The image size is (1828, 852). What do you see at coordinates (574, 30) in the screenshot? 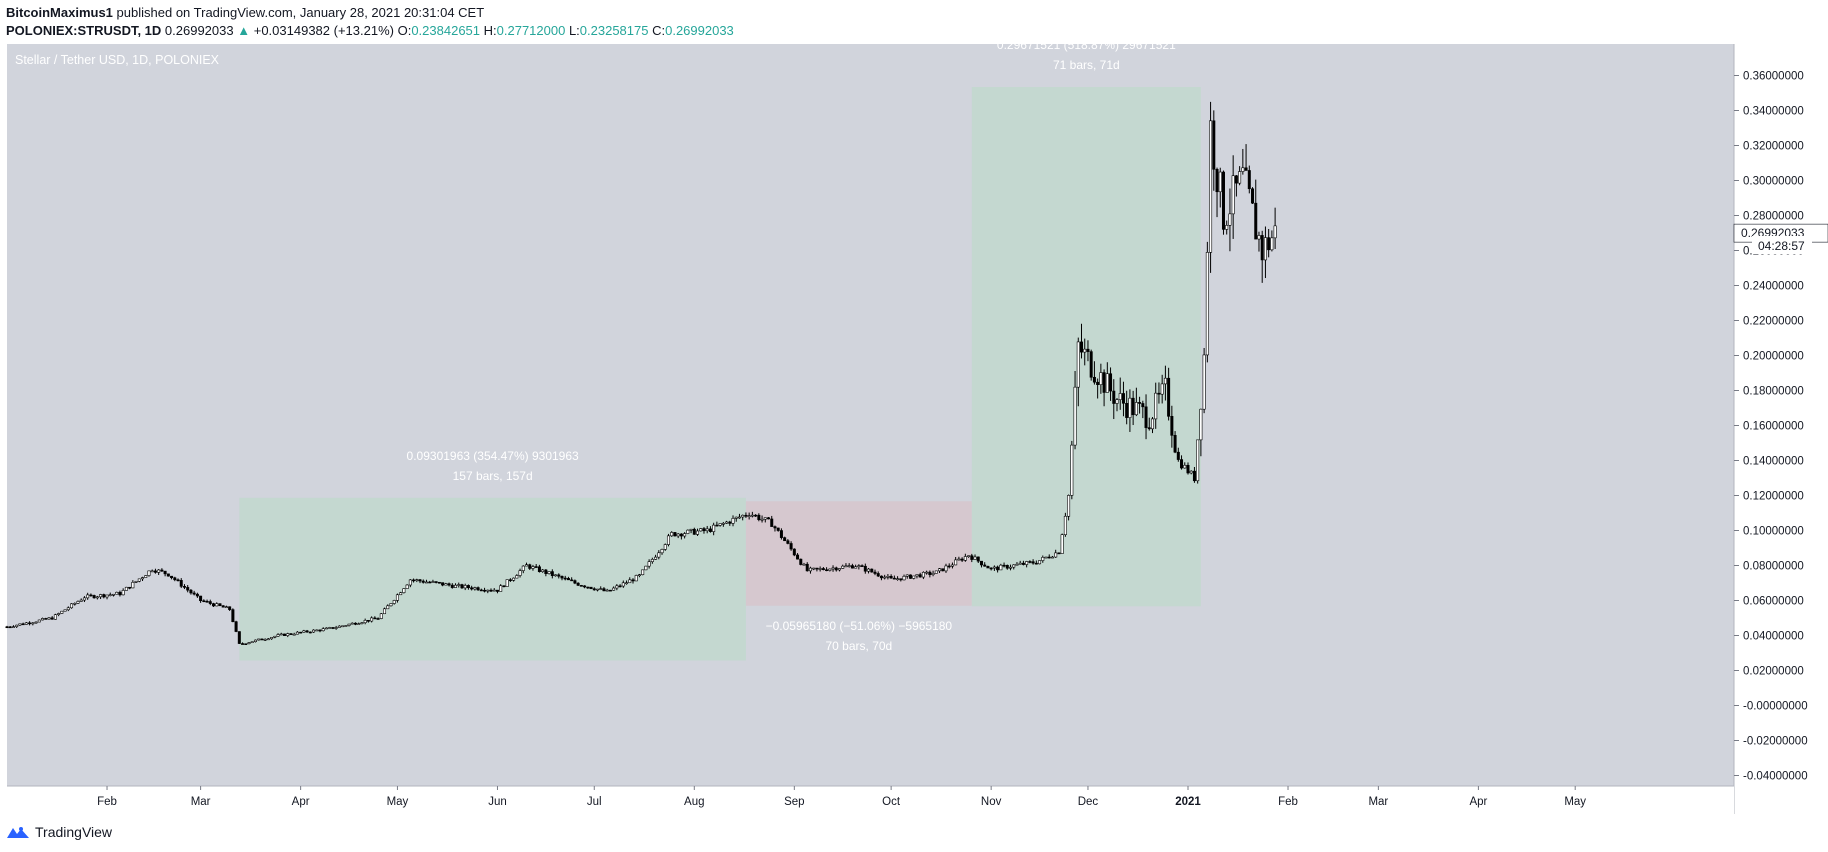
I see `low-label: L:` at bounding box center [574, 30].